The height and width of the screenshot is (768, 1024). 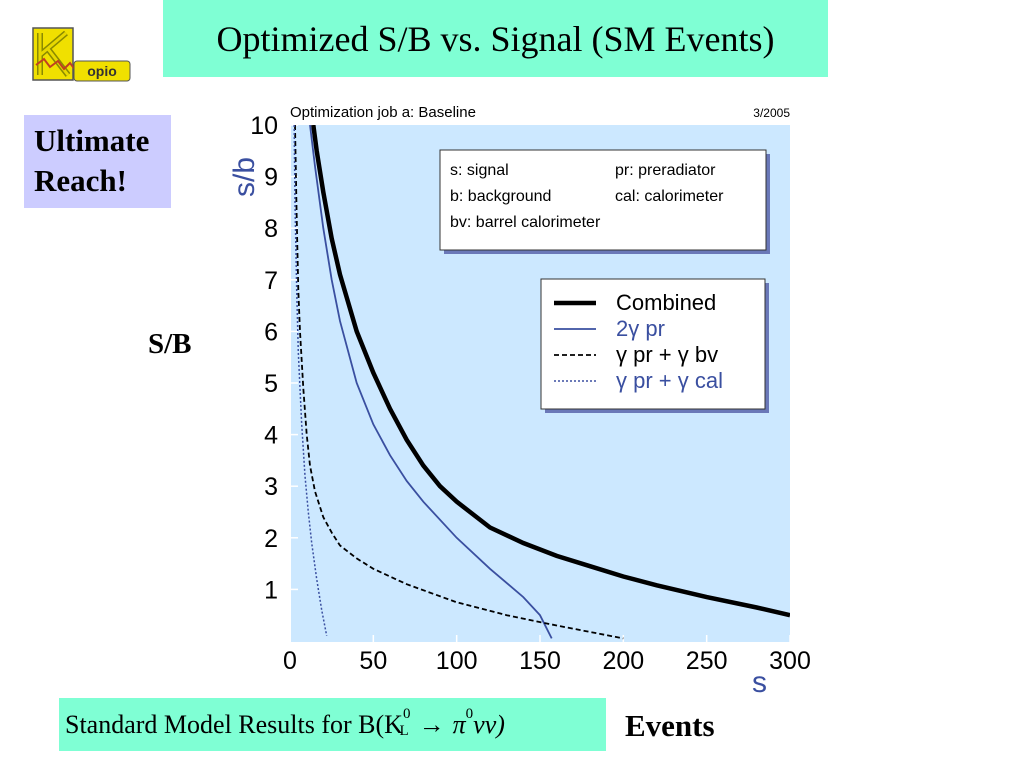 I want to click on kopio-logo: opio, so click(x=82, y=56).